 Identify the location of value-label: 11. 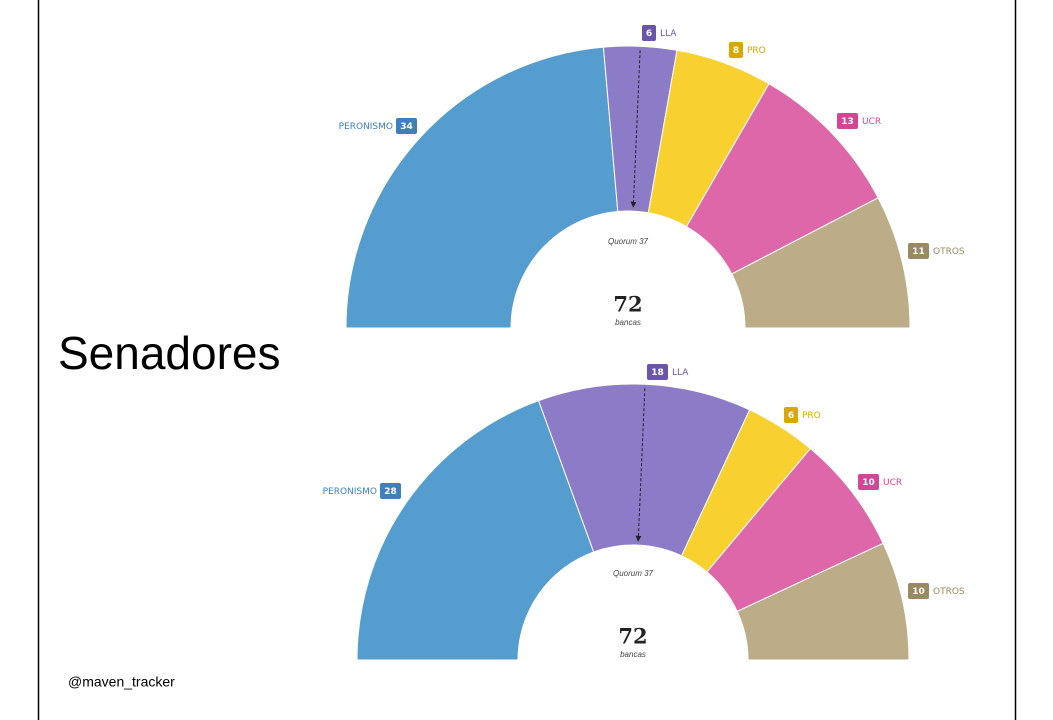
(918, 252).